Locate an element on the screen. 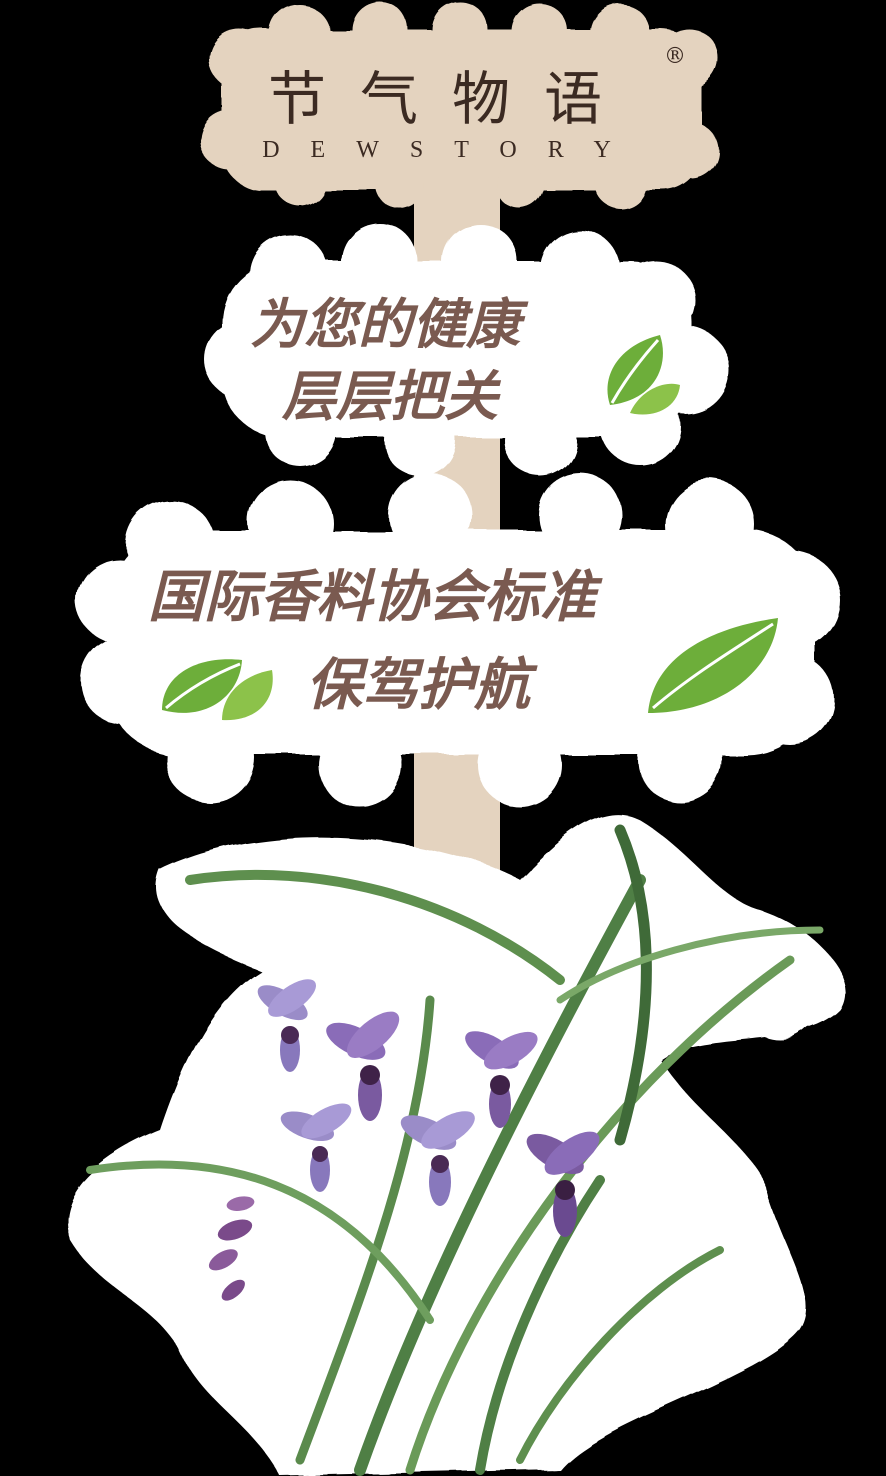  brand-name-en: DEWSTORY is located at coordinates (452, 150).